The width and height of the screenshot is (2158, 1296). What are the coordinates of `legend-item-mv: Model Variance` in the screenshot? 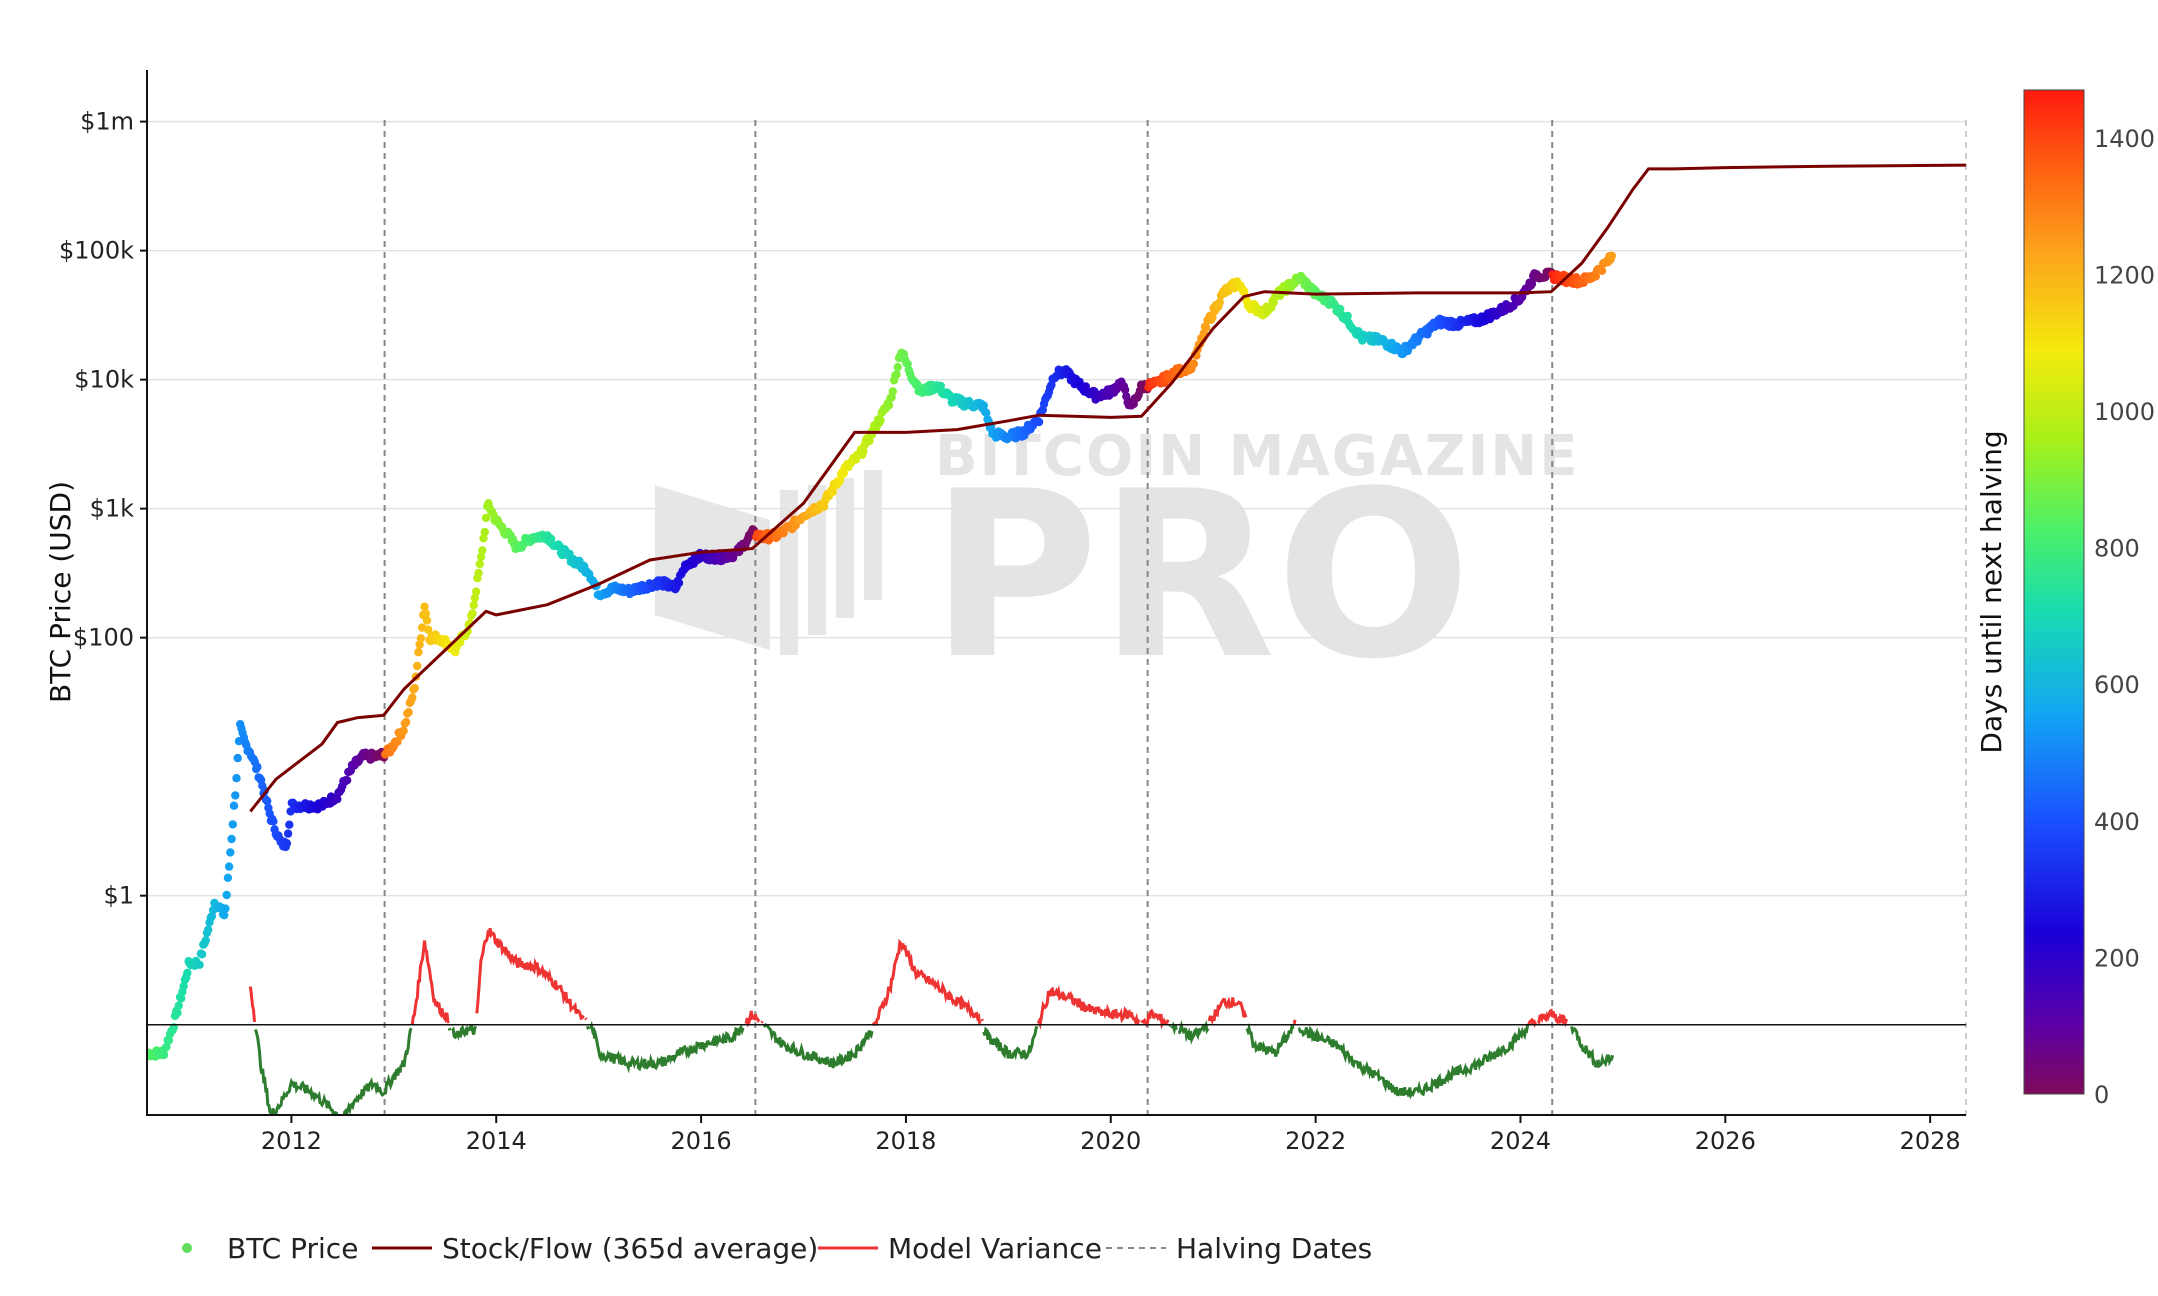 It's located at (960, 1248).